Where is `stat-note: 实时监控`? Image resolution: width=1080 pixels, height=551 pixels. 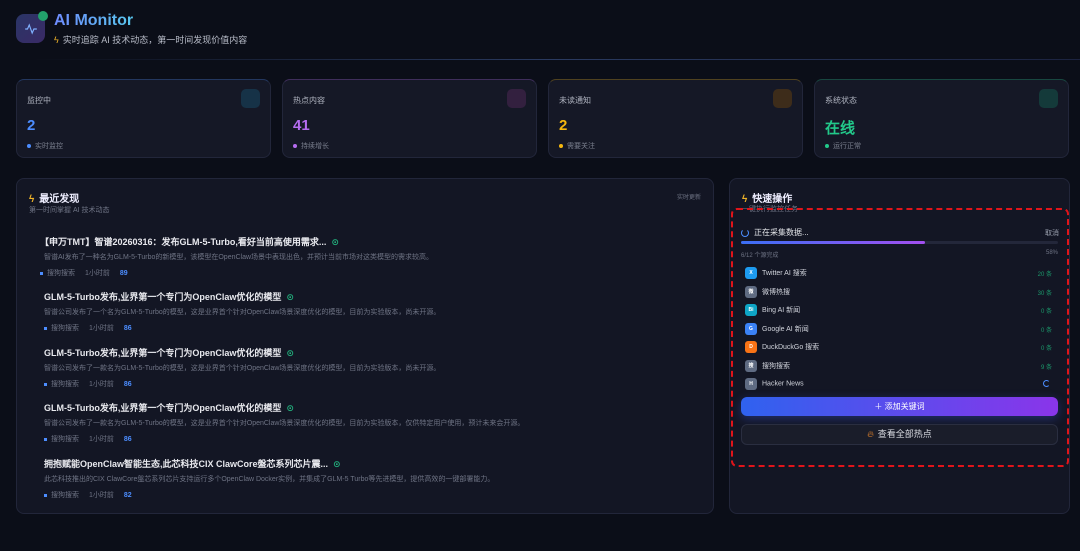 stat-note: 实时监控 is located at coordinates (45, 146).